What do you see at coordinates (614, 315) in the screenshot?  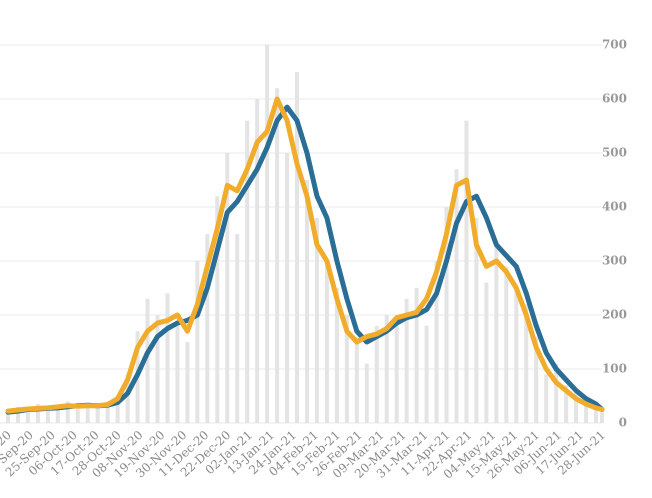 I see `y-tick-label: 200` at bounding box center [614, 315].